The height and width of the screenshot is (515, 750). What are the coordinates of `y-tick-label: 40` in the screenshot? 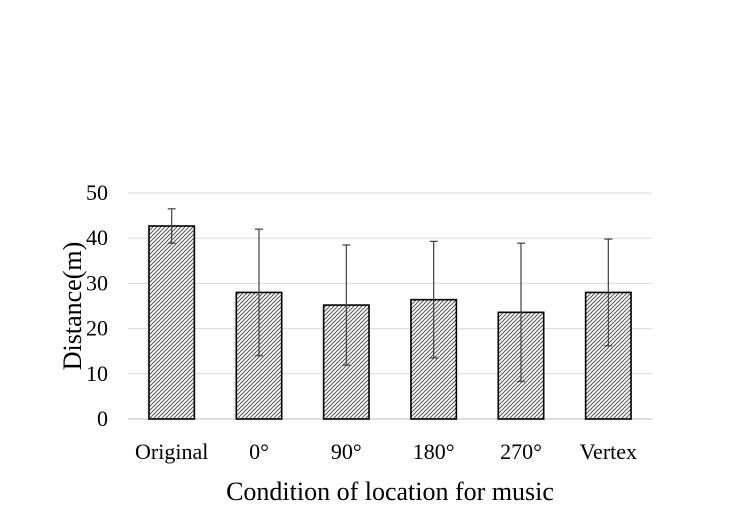 It's located at (97, 237).